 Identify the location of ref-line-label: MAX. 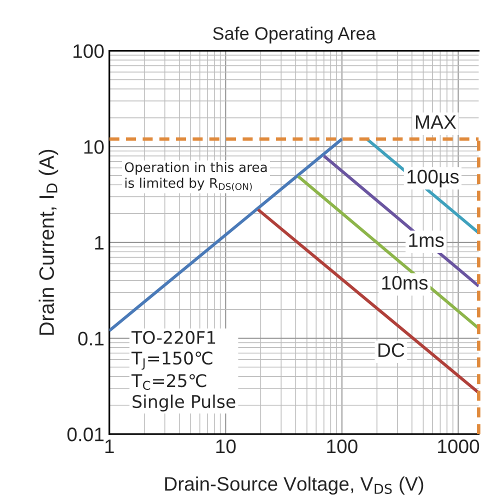
(436, 122).